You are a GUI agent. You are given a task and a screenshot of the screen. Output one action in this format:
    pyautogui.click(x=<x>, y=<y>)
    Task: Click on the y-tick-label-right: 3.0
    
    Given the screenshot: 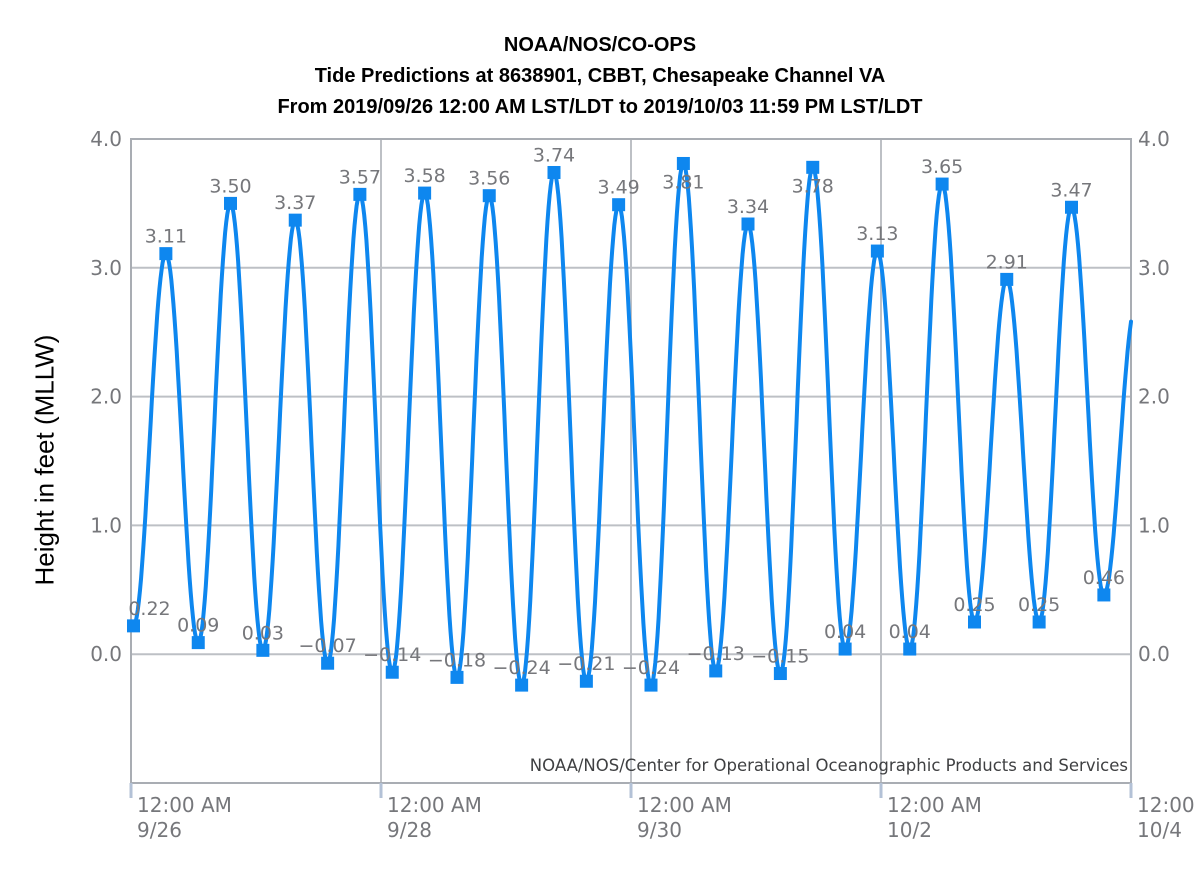 What is the action you would take?
    pyautogui.click(x=1154, y=268)
    